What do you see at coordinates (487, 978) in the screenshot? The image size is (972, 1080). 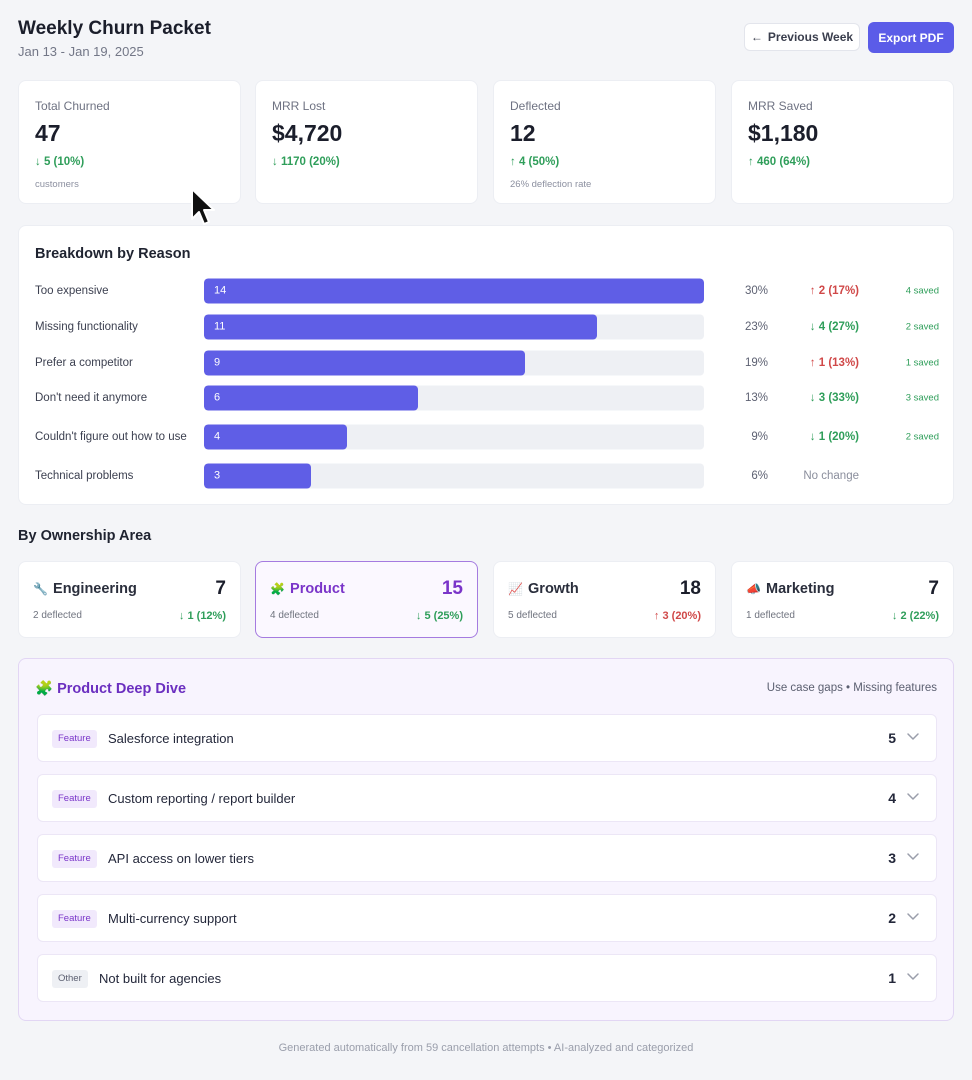 I see `deep-dive-item: Other Not built for agencies 1` at bounding box center [487, 978].